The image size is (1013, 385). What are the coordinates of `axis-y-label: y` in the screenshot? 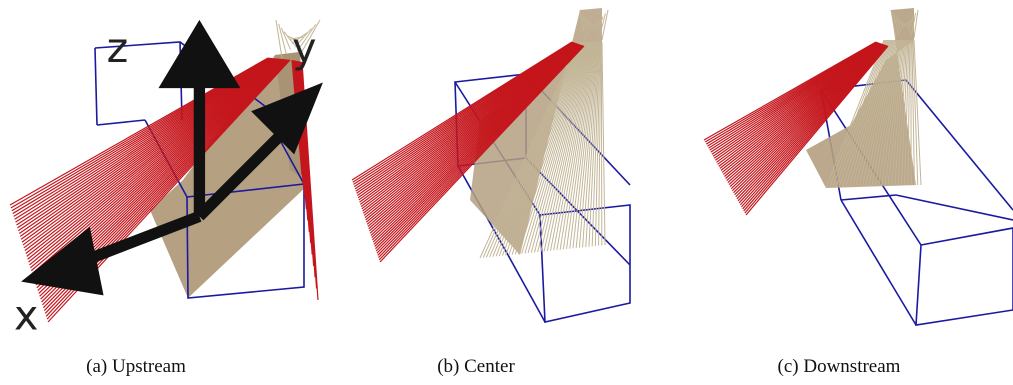 It's located at (304, 48).